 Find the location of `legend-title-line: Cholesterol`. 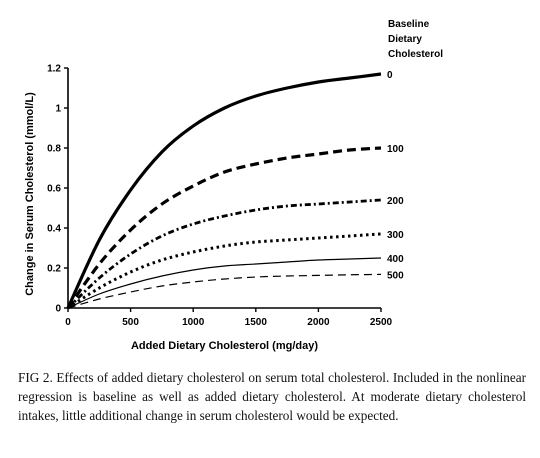

legend-title-line: Cholesterol is located at coordinates (415, 54).